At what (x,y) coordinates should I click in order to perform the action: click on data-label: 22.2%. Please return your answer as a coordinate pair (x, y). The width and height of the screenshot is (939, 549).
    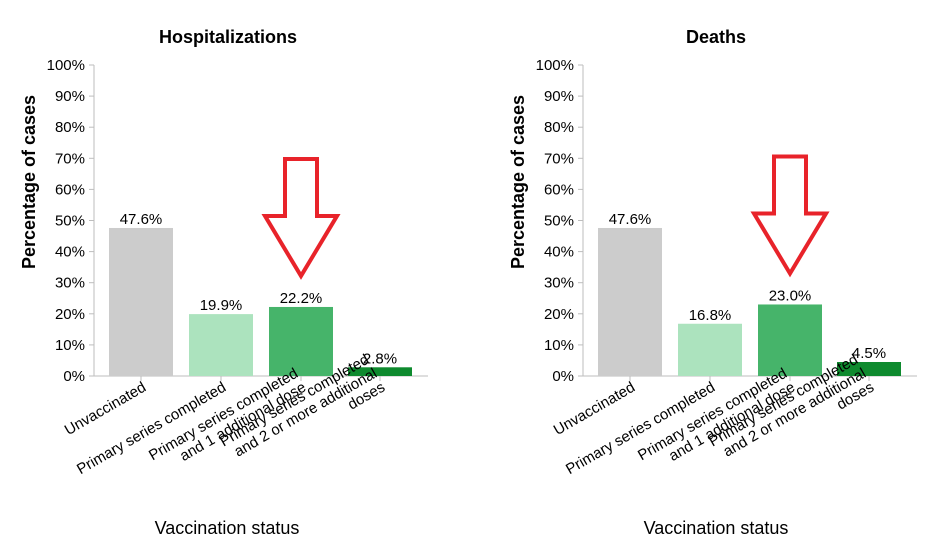
    Looking at the image, I should click on (301, 298).